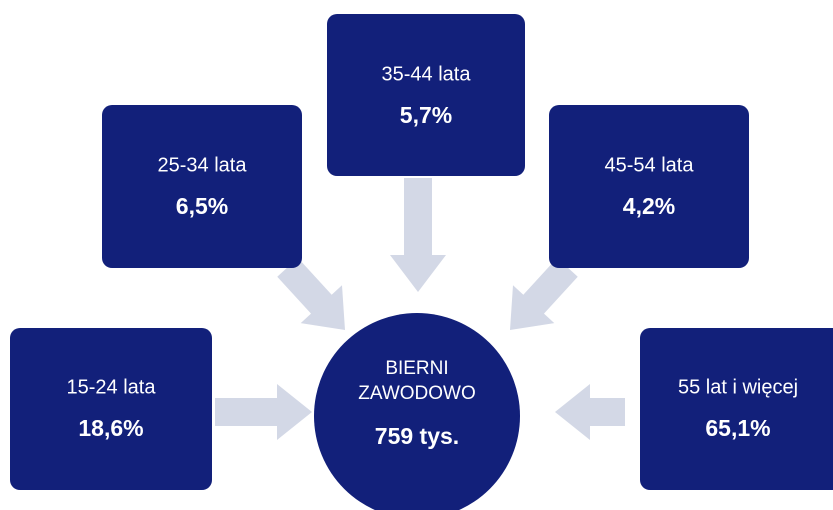 Image resolution: width=833 pixels, height=510 pixels. I want to click on center-line: ZAWODOWO, so click(417, 393).